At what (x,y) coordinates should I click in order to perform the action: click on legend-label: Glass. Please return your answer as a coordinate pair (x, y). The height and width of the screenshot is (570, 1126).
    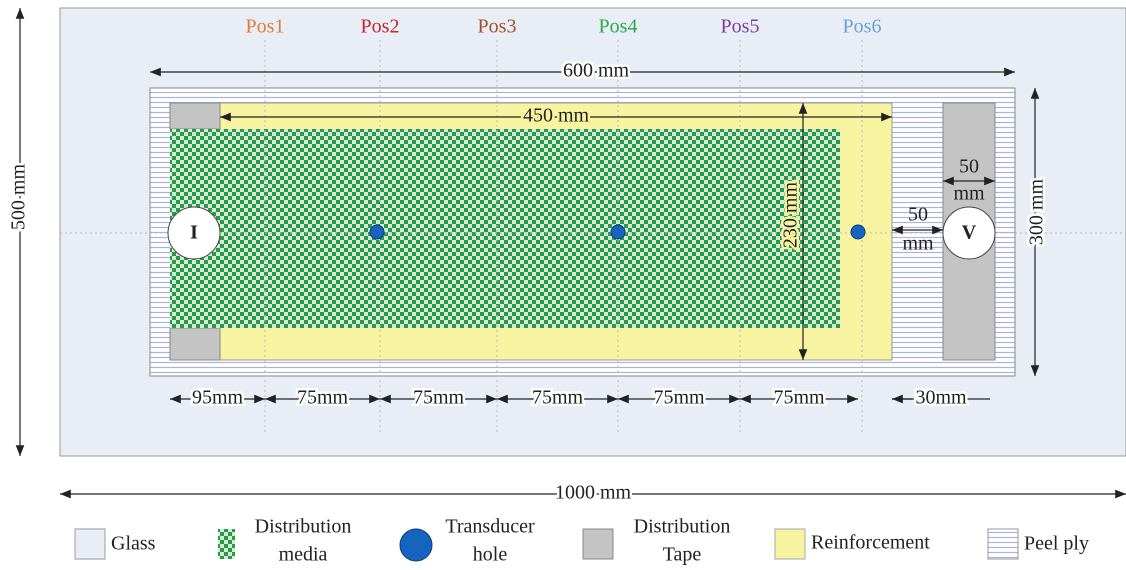
    Looking at the image, I should click on (133, 544).